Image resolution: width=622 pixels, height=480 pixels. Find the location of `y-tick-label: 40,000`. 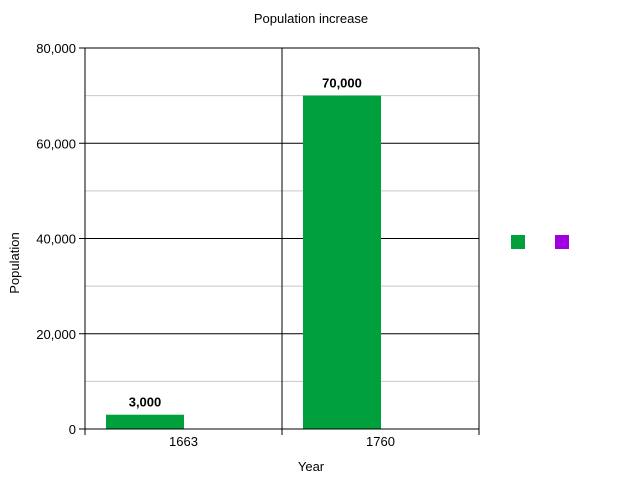

y-tick-label: 40,000 is located at coordinates (56, 239).